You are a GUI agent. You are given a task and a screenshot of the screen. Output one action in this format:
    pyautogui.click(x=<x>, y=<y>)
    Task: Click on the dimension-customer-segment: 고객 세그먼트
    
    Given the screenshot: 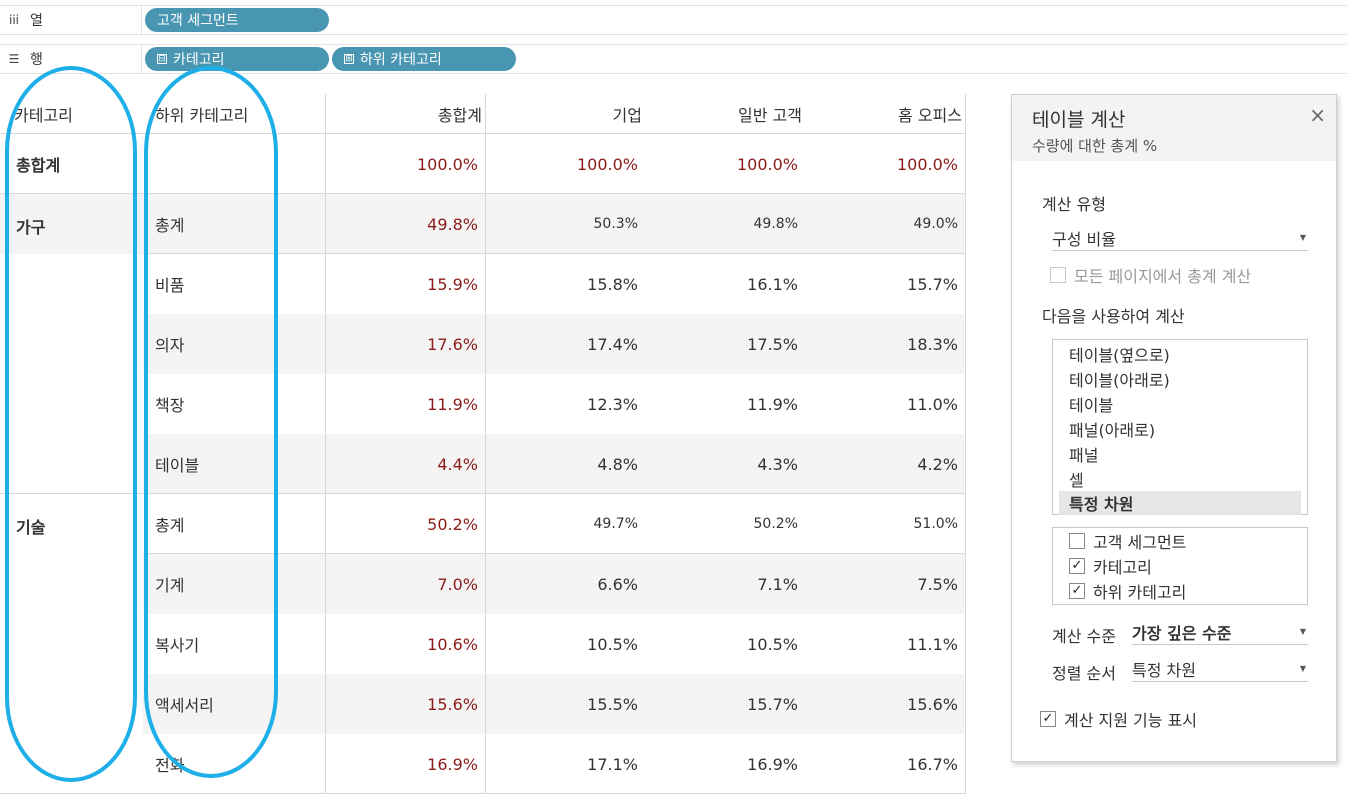 What is the action you would take?
    pyautogui.click(x=1127, y=541)
    